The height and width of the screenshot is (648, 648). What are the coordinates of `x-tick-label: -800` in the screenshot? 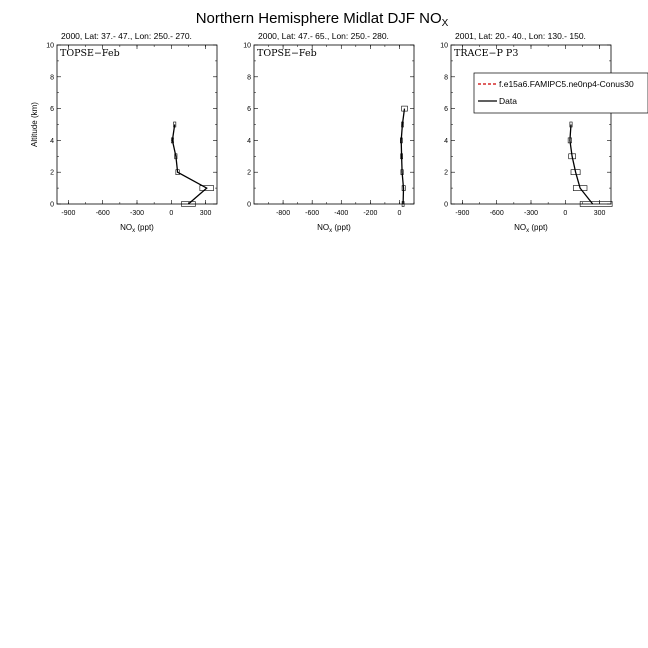 It's located at (283, 213).